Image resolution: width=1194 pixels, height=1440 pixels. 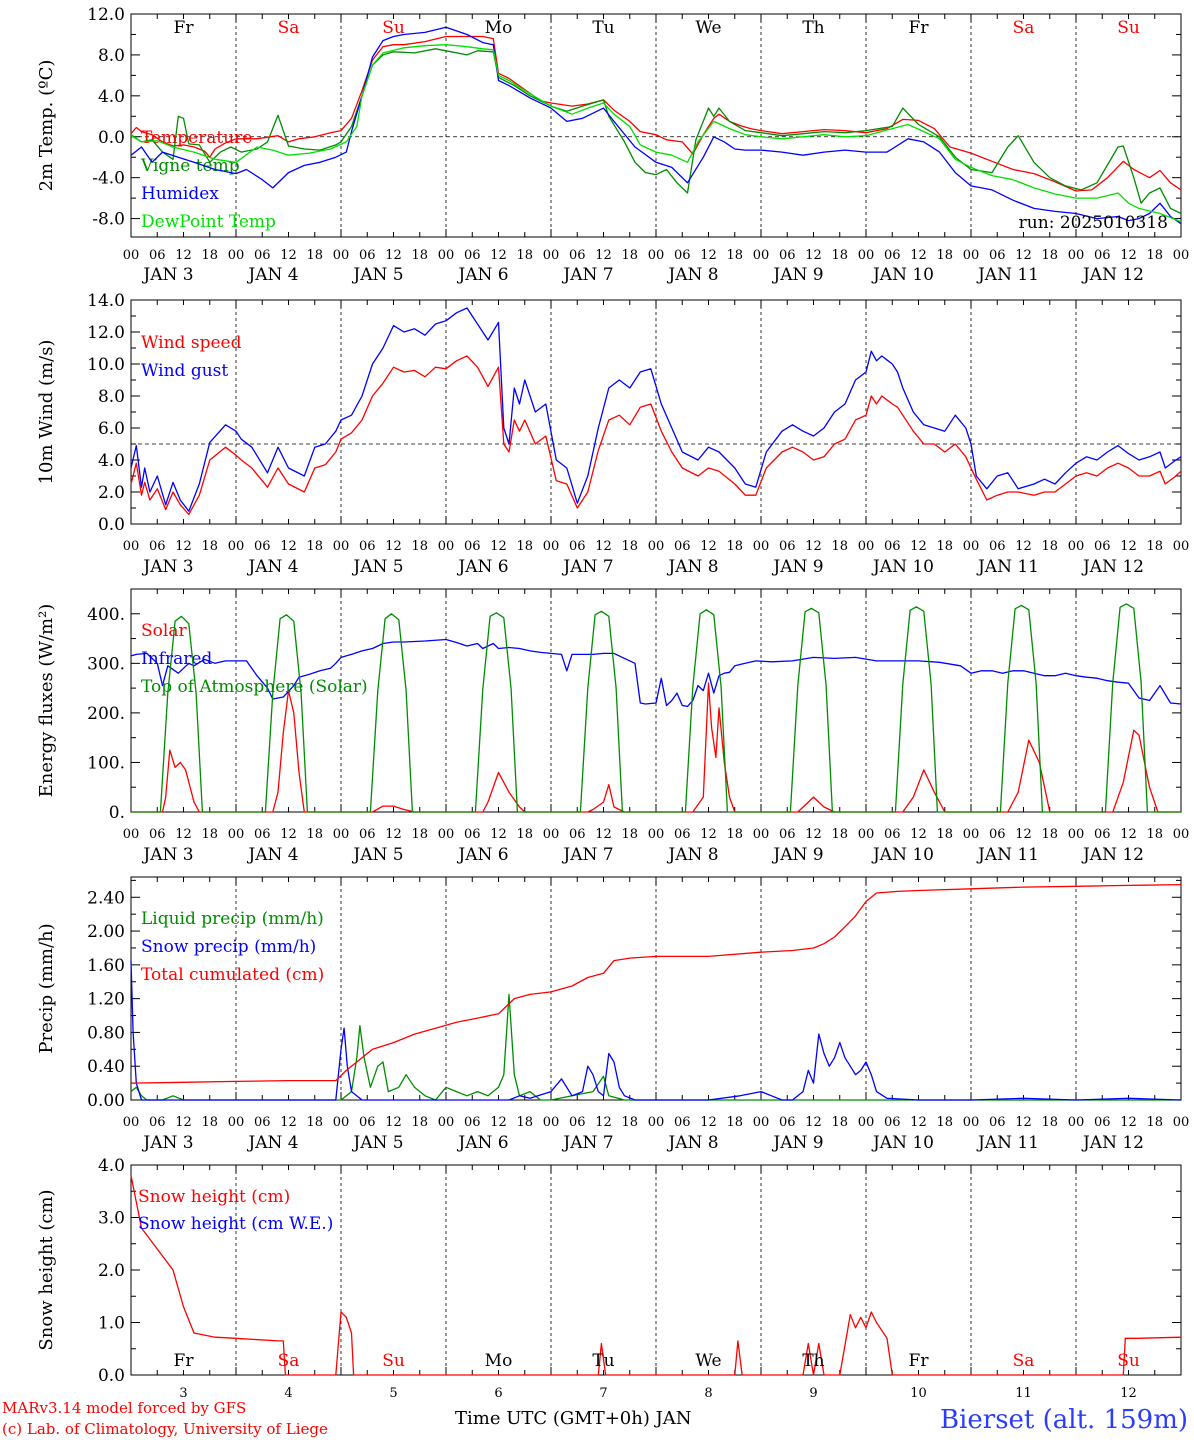 What do you see at coordinates (196, 138) in the screenshot?
I see `legend-entry: Temperature` at bounding box center [196, 138].